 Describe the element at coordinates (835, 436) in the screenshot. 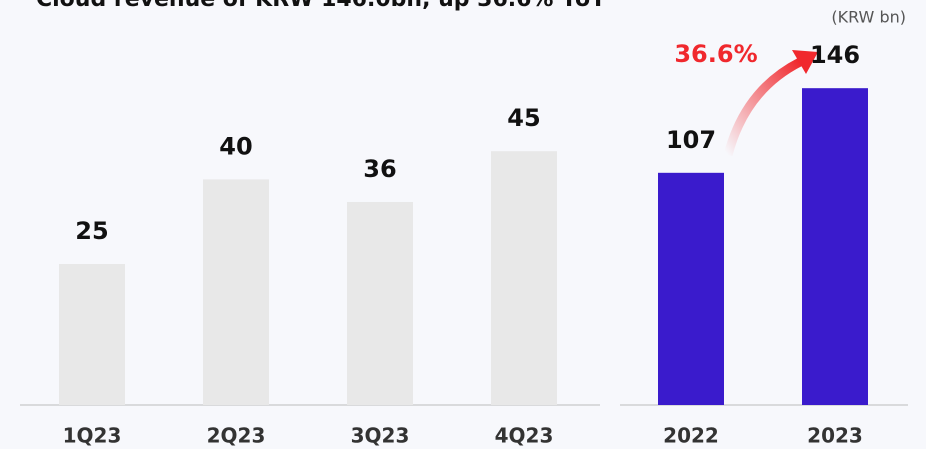

I see `x-tick-label: 2023` at that location.